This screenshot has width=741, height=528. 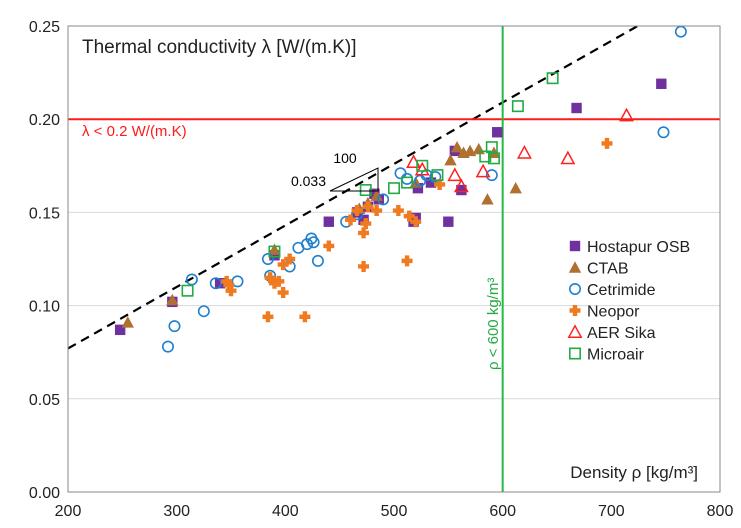 I want to click on threshold-density-label: ρ < 600 kg/m³, so click(x=493, y=324).